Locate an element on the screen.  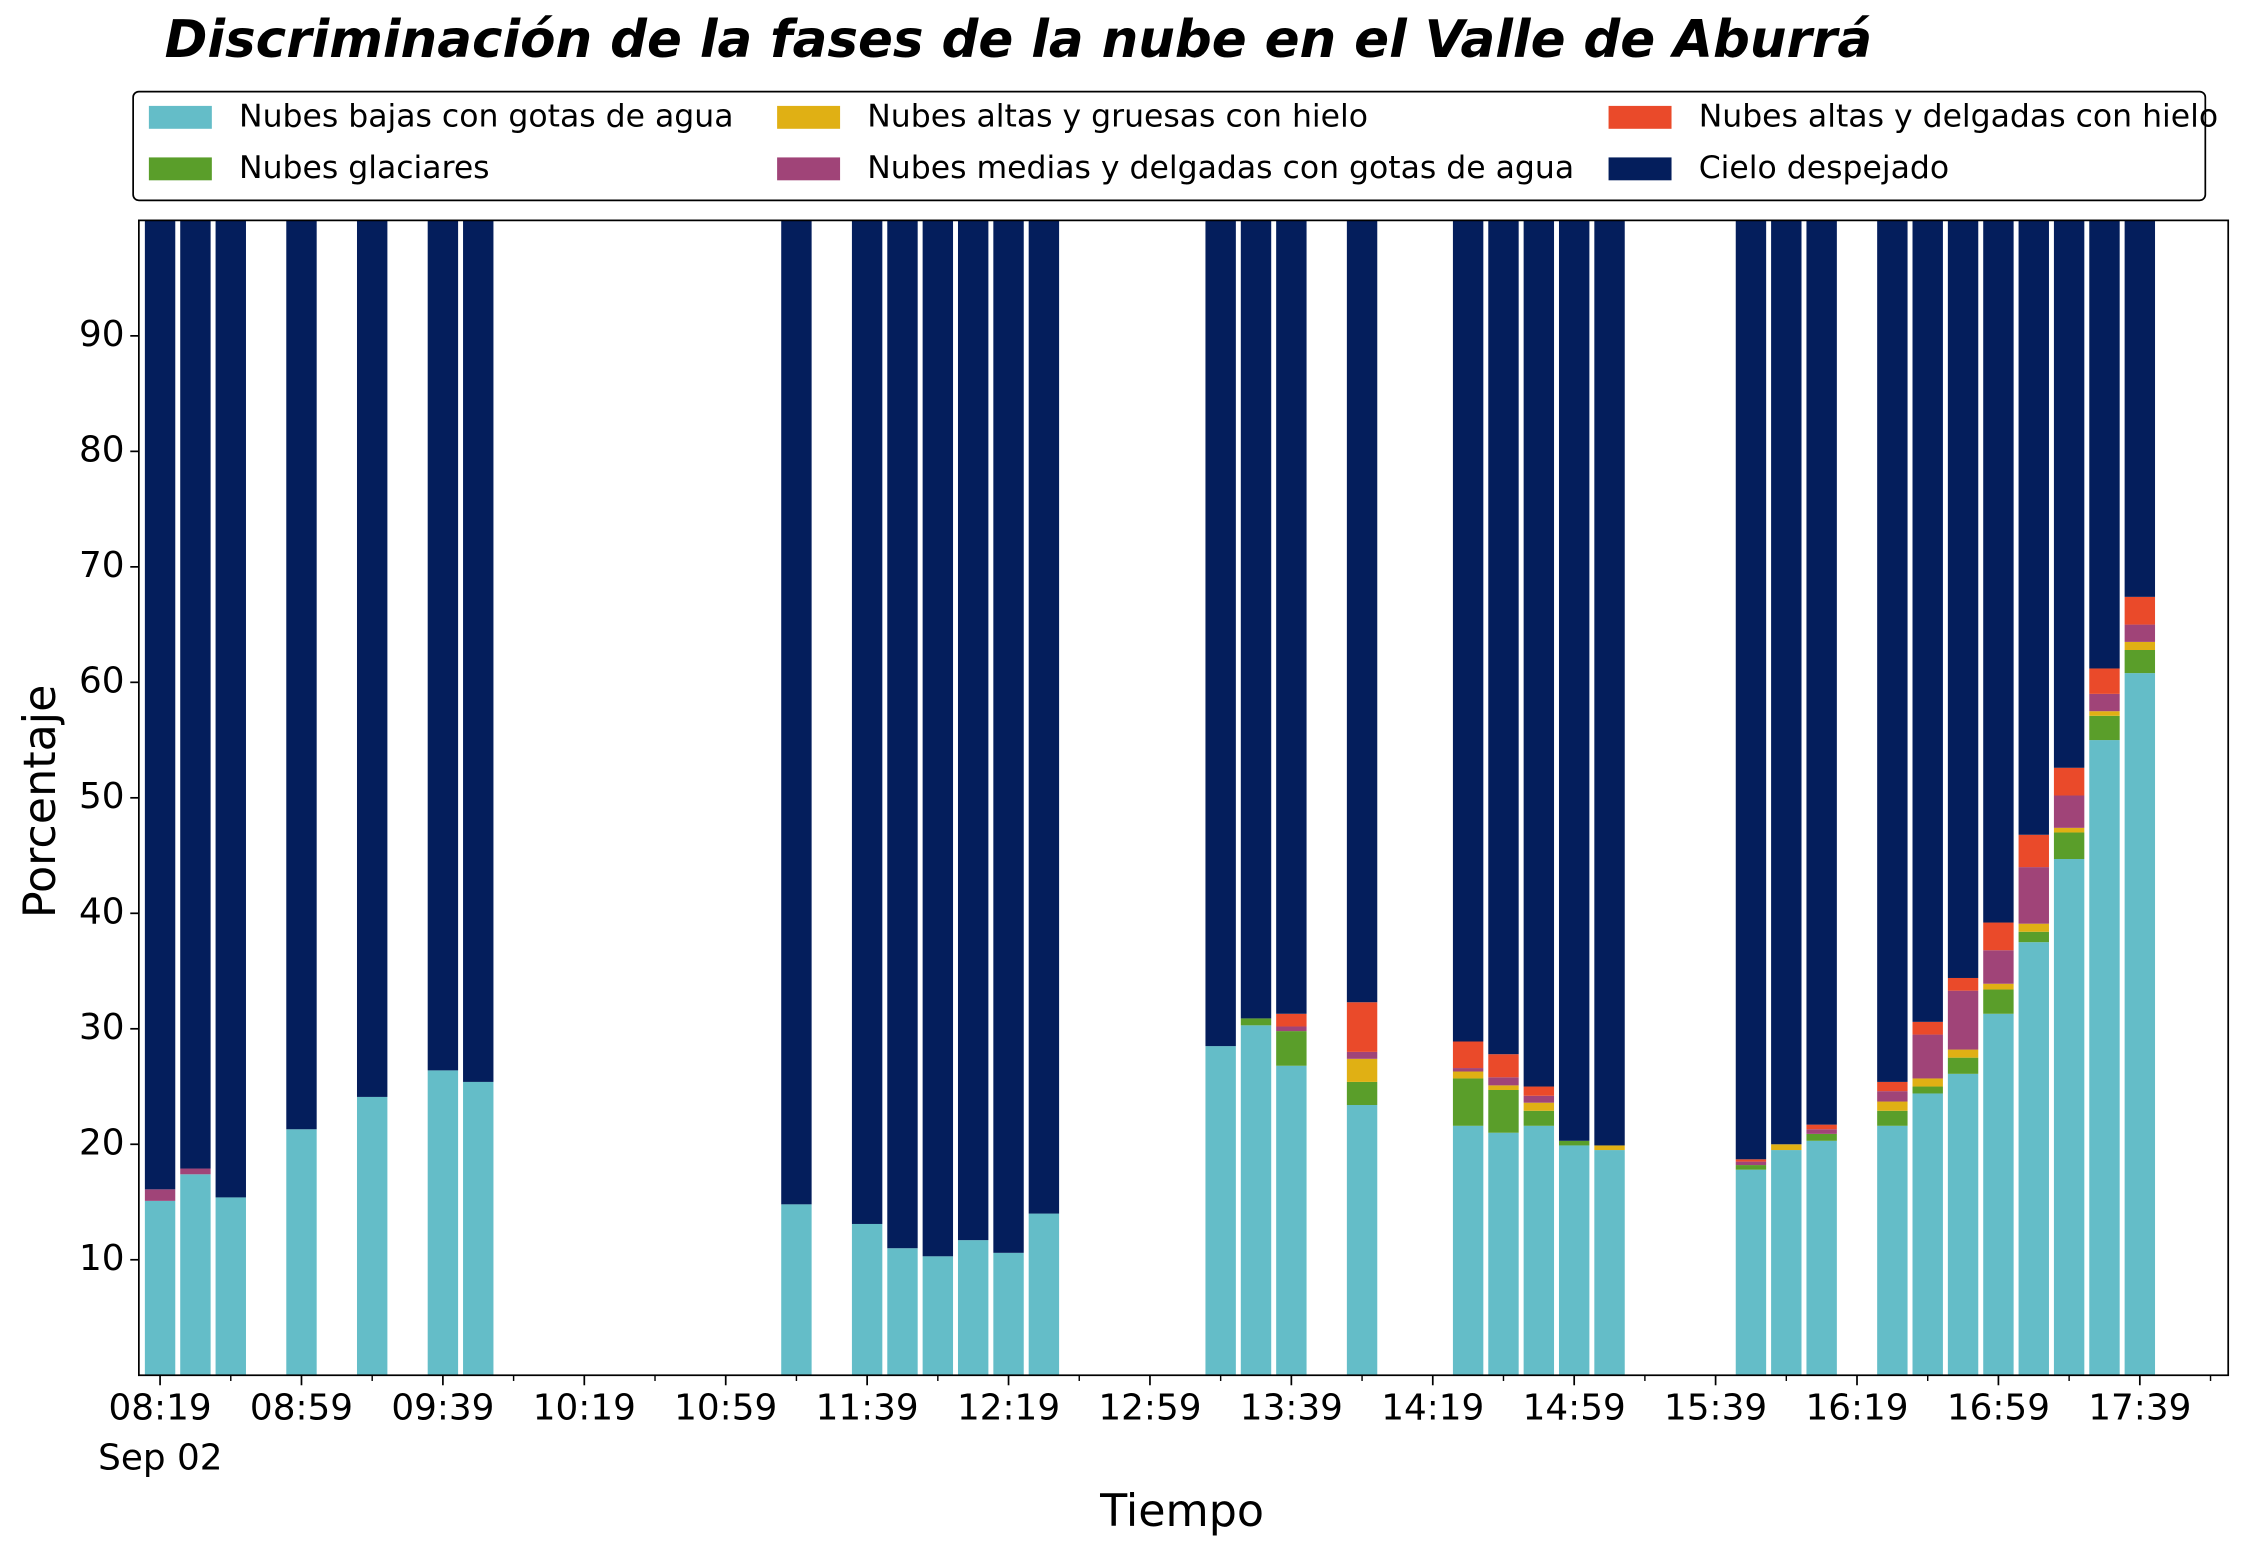
x-tick-label: 10:59 is located at coordinates (725, 1408).